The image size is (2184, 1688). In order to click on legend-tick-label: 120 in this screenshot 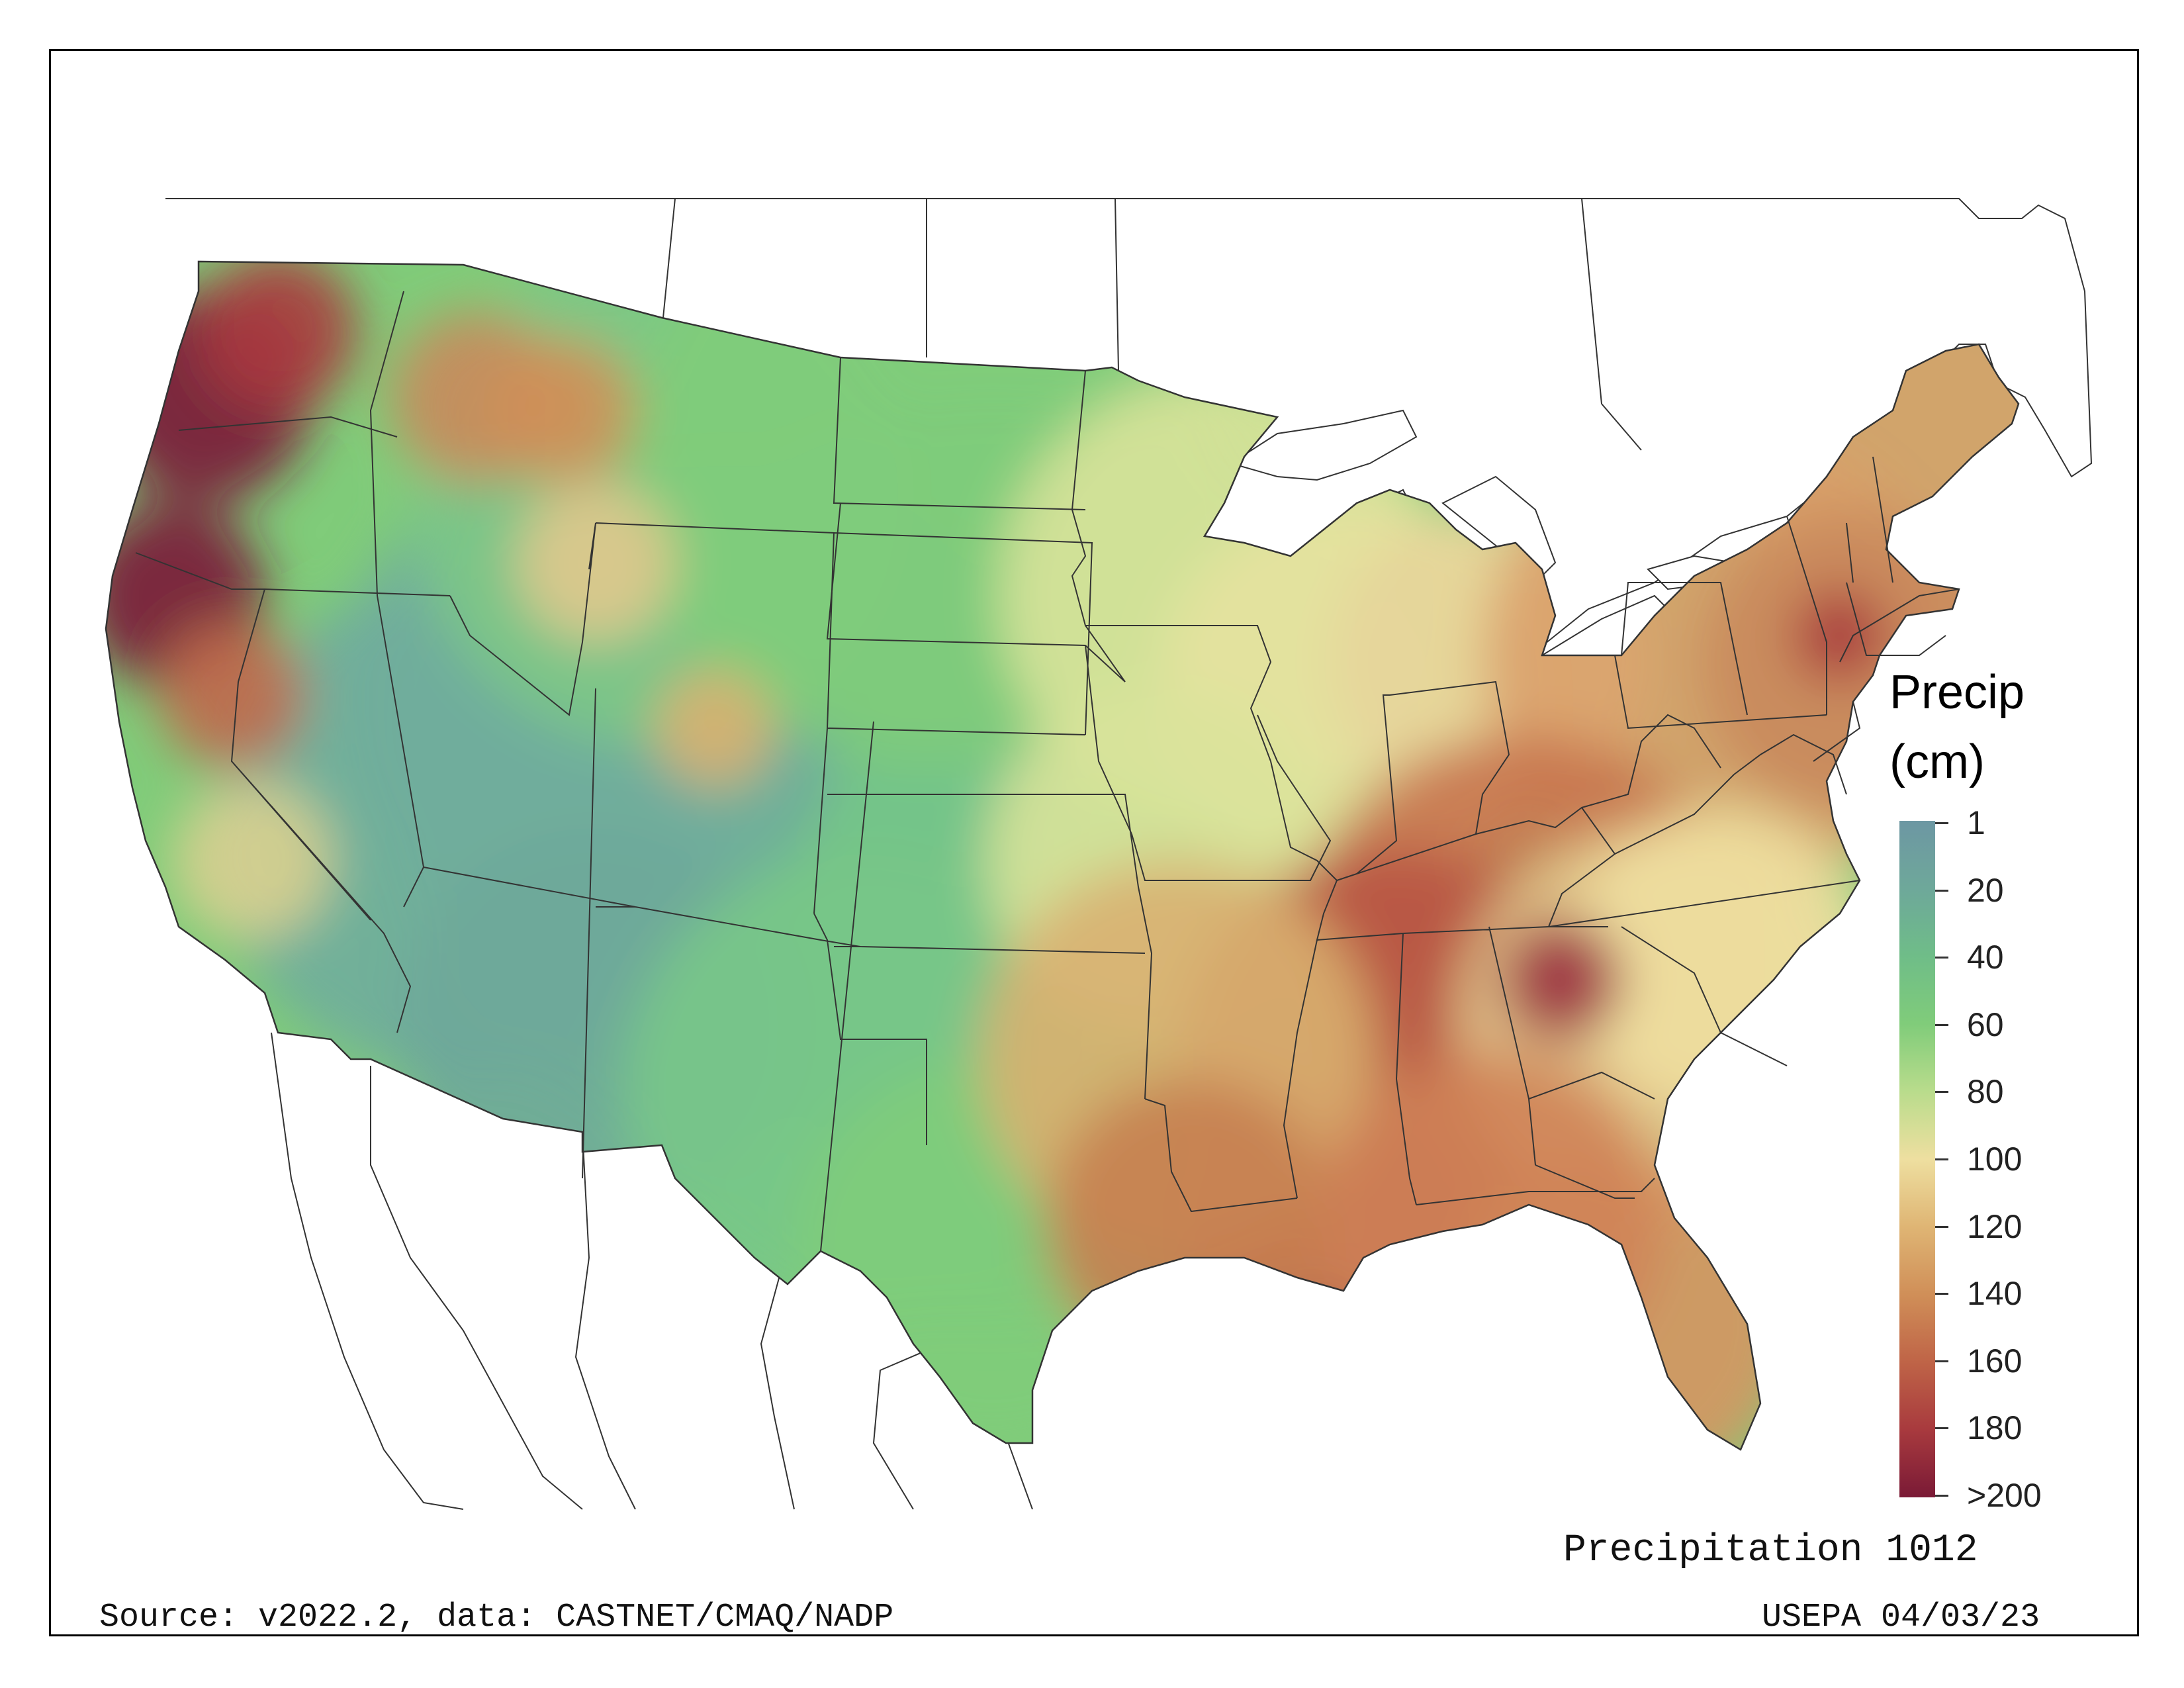, I will do `click(1995, 1226)`.